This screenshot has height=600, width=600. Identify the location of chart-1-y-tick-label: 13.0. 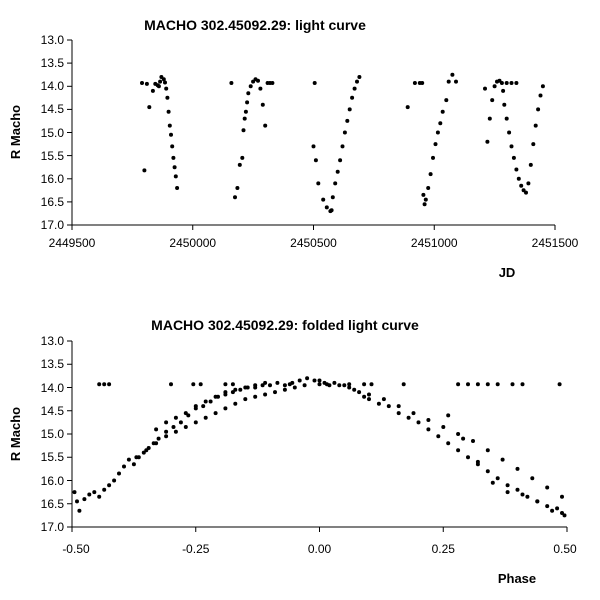
(53, 40).